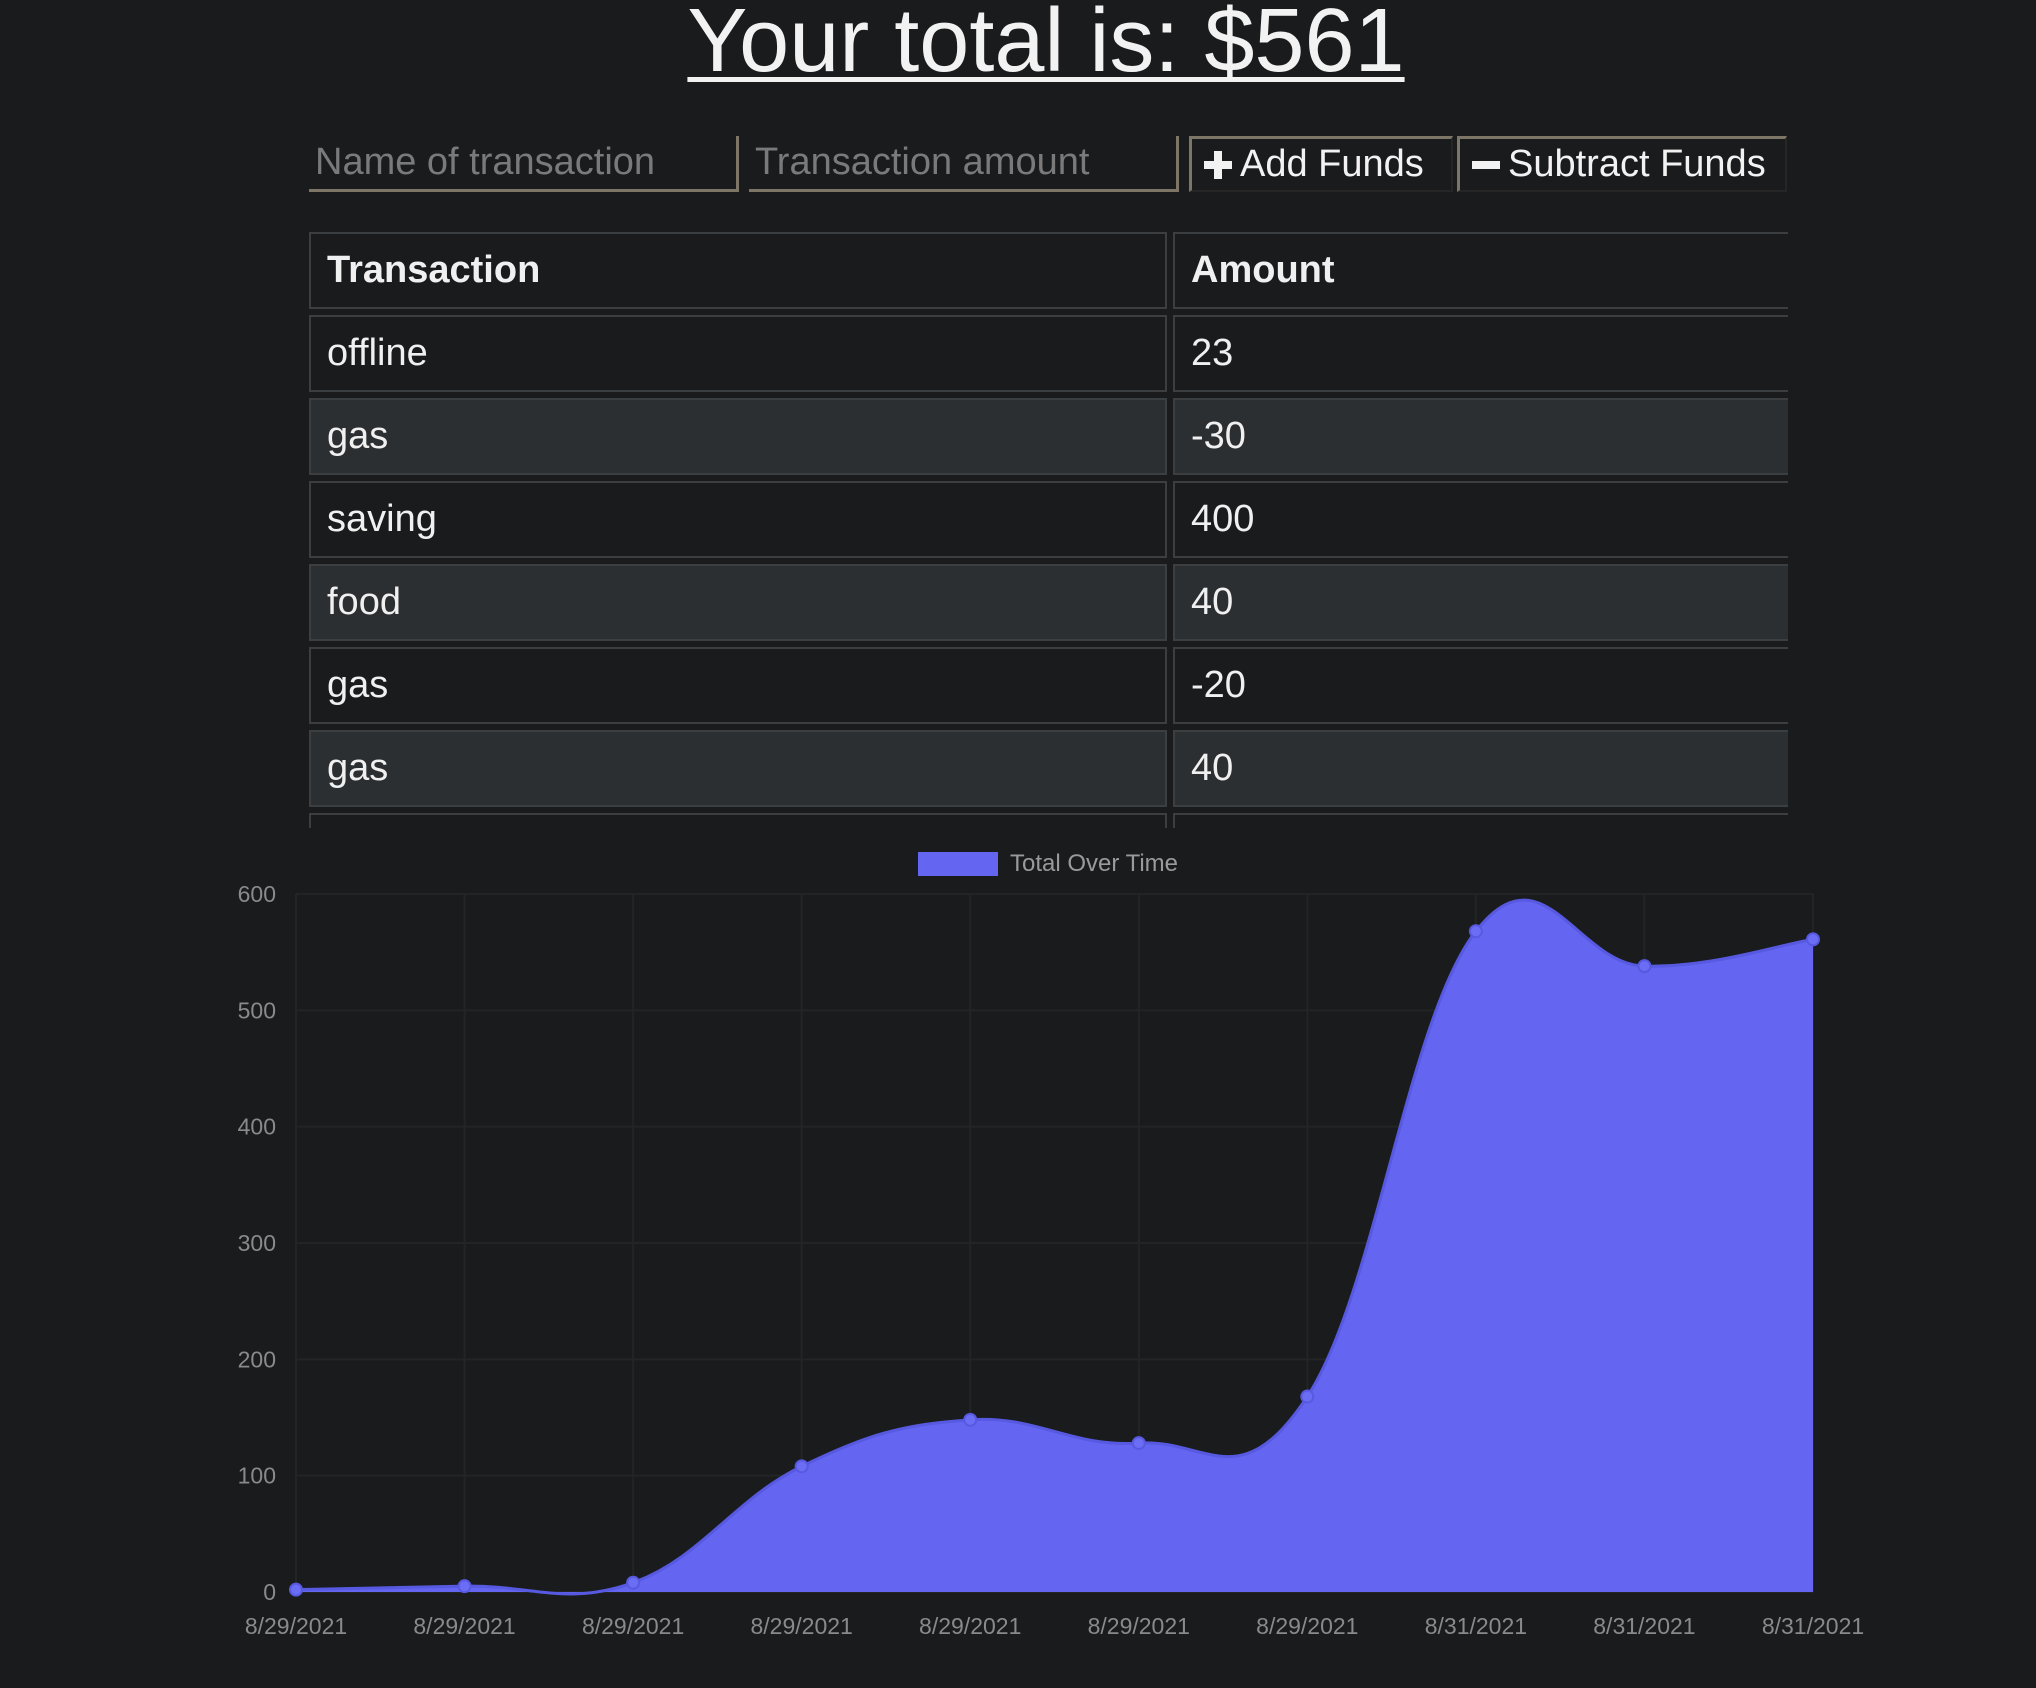 The image size is (2036, 1688). I want to click on transaction-name-cell: saving, so click(738, 519).